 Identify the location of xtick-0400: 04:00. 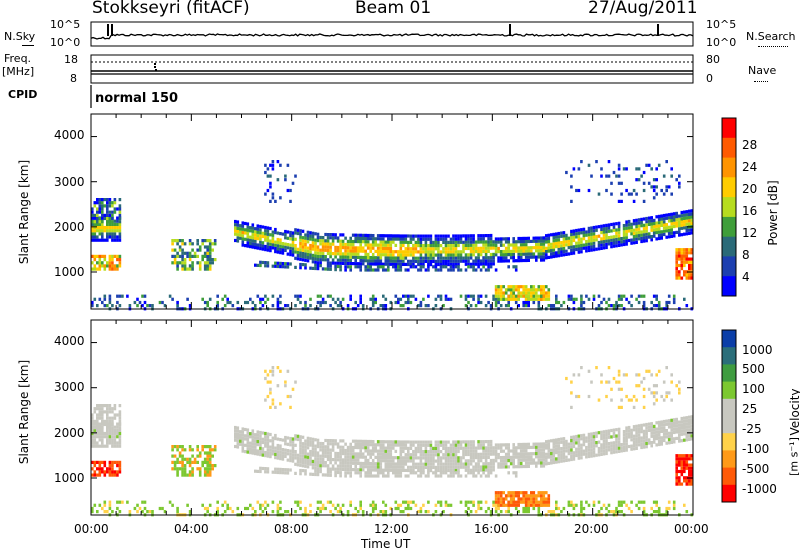
(191, 529).